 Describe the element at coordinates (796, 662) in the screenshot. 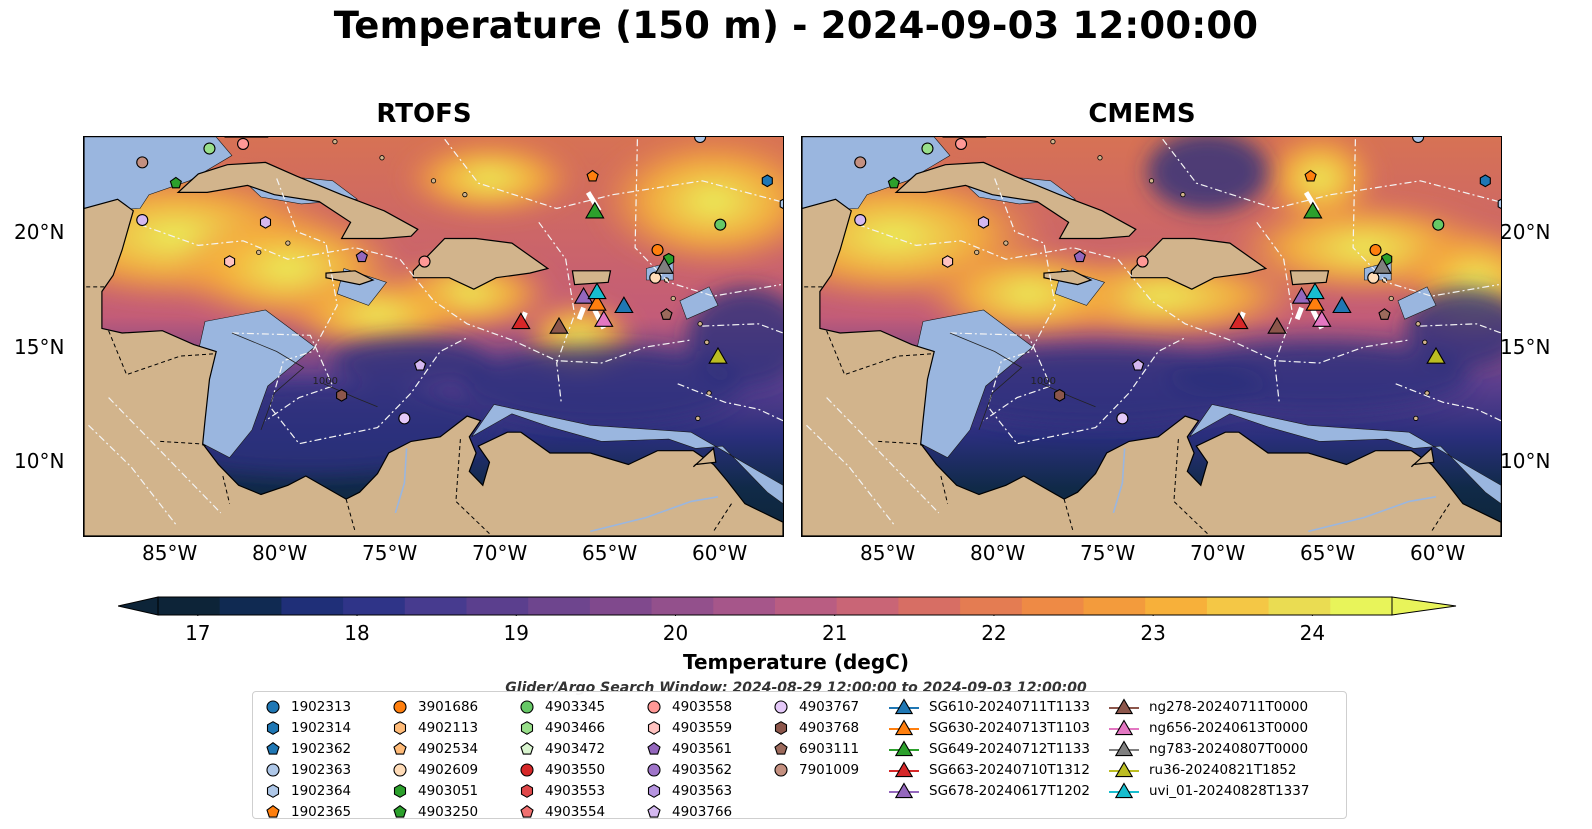

I see `colorbar-label: Temperature (degC)` at that location.